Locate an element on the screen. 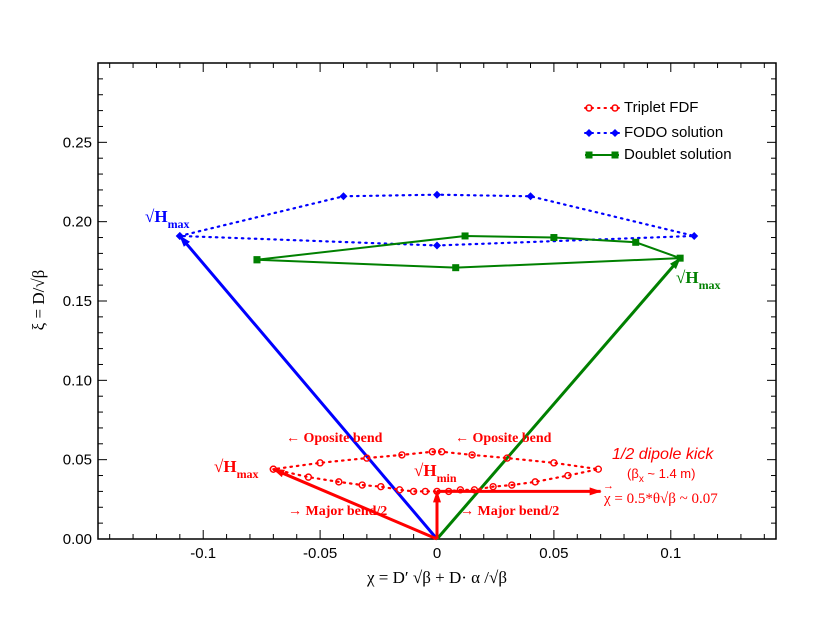  y-tick-label: 0.10 is located at coordinates (77, 380).